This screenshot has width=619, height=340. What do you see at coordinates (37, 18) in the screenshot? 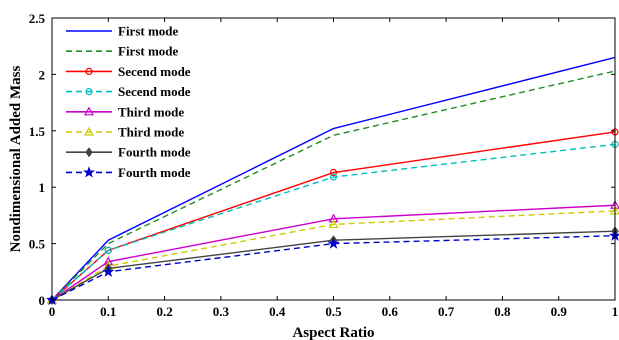
I see `y-tick-label: 2.5` at bounding box center [37, 18].